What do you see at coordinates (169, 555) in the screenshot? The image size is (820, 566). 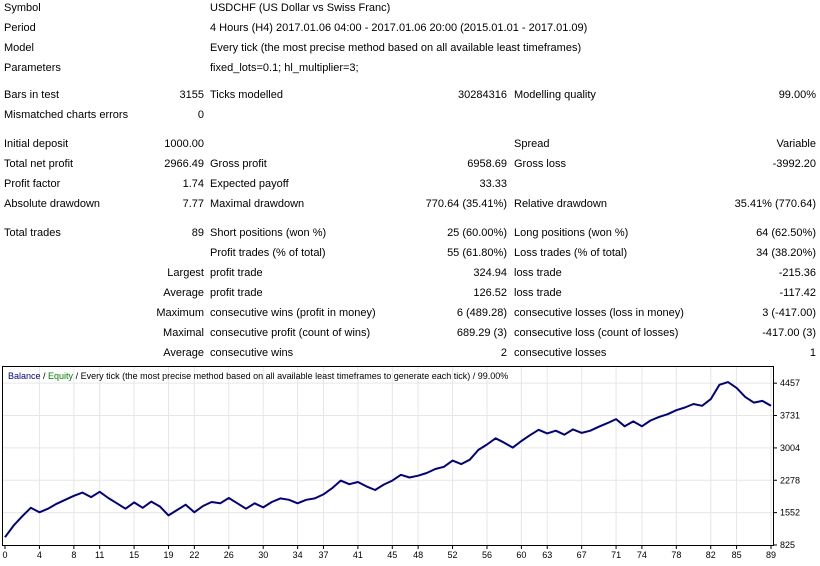 I see `x-tick-label: 19` at bounding box center [169, 555].